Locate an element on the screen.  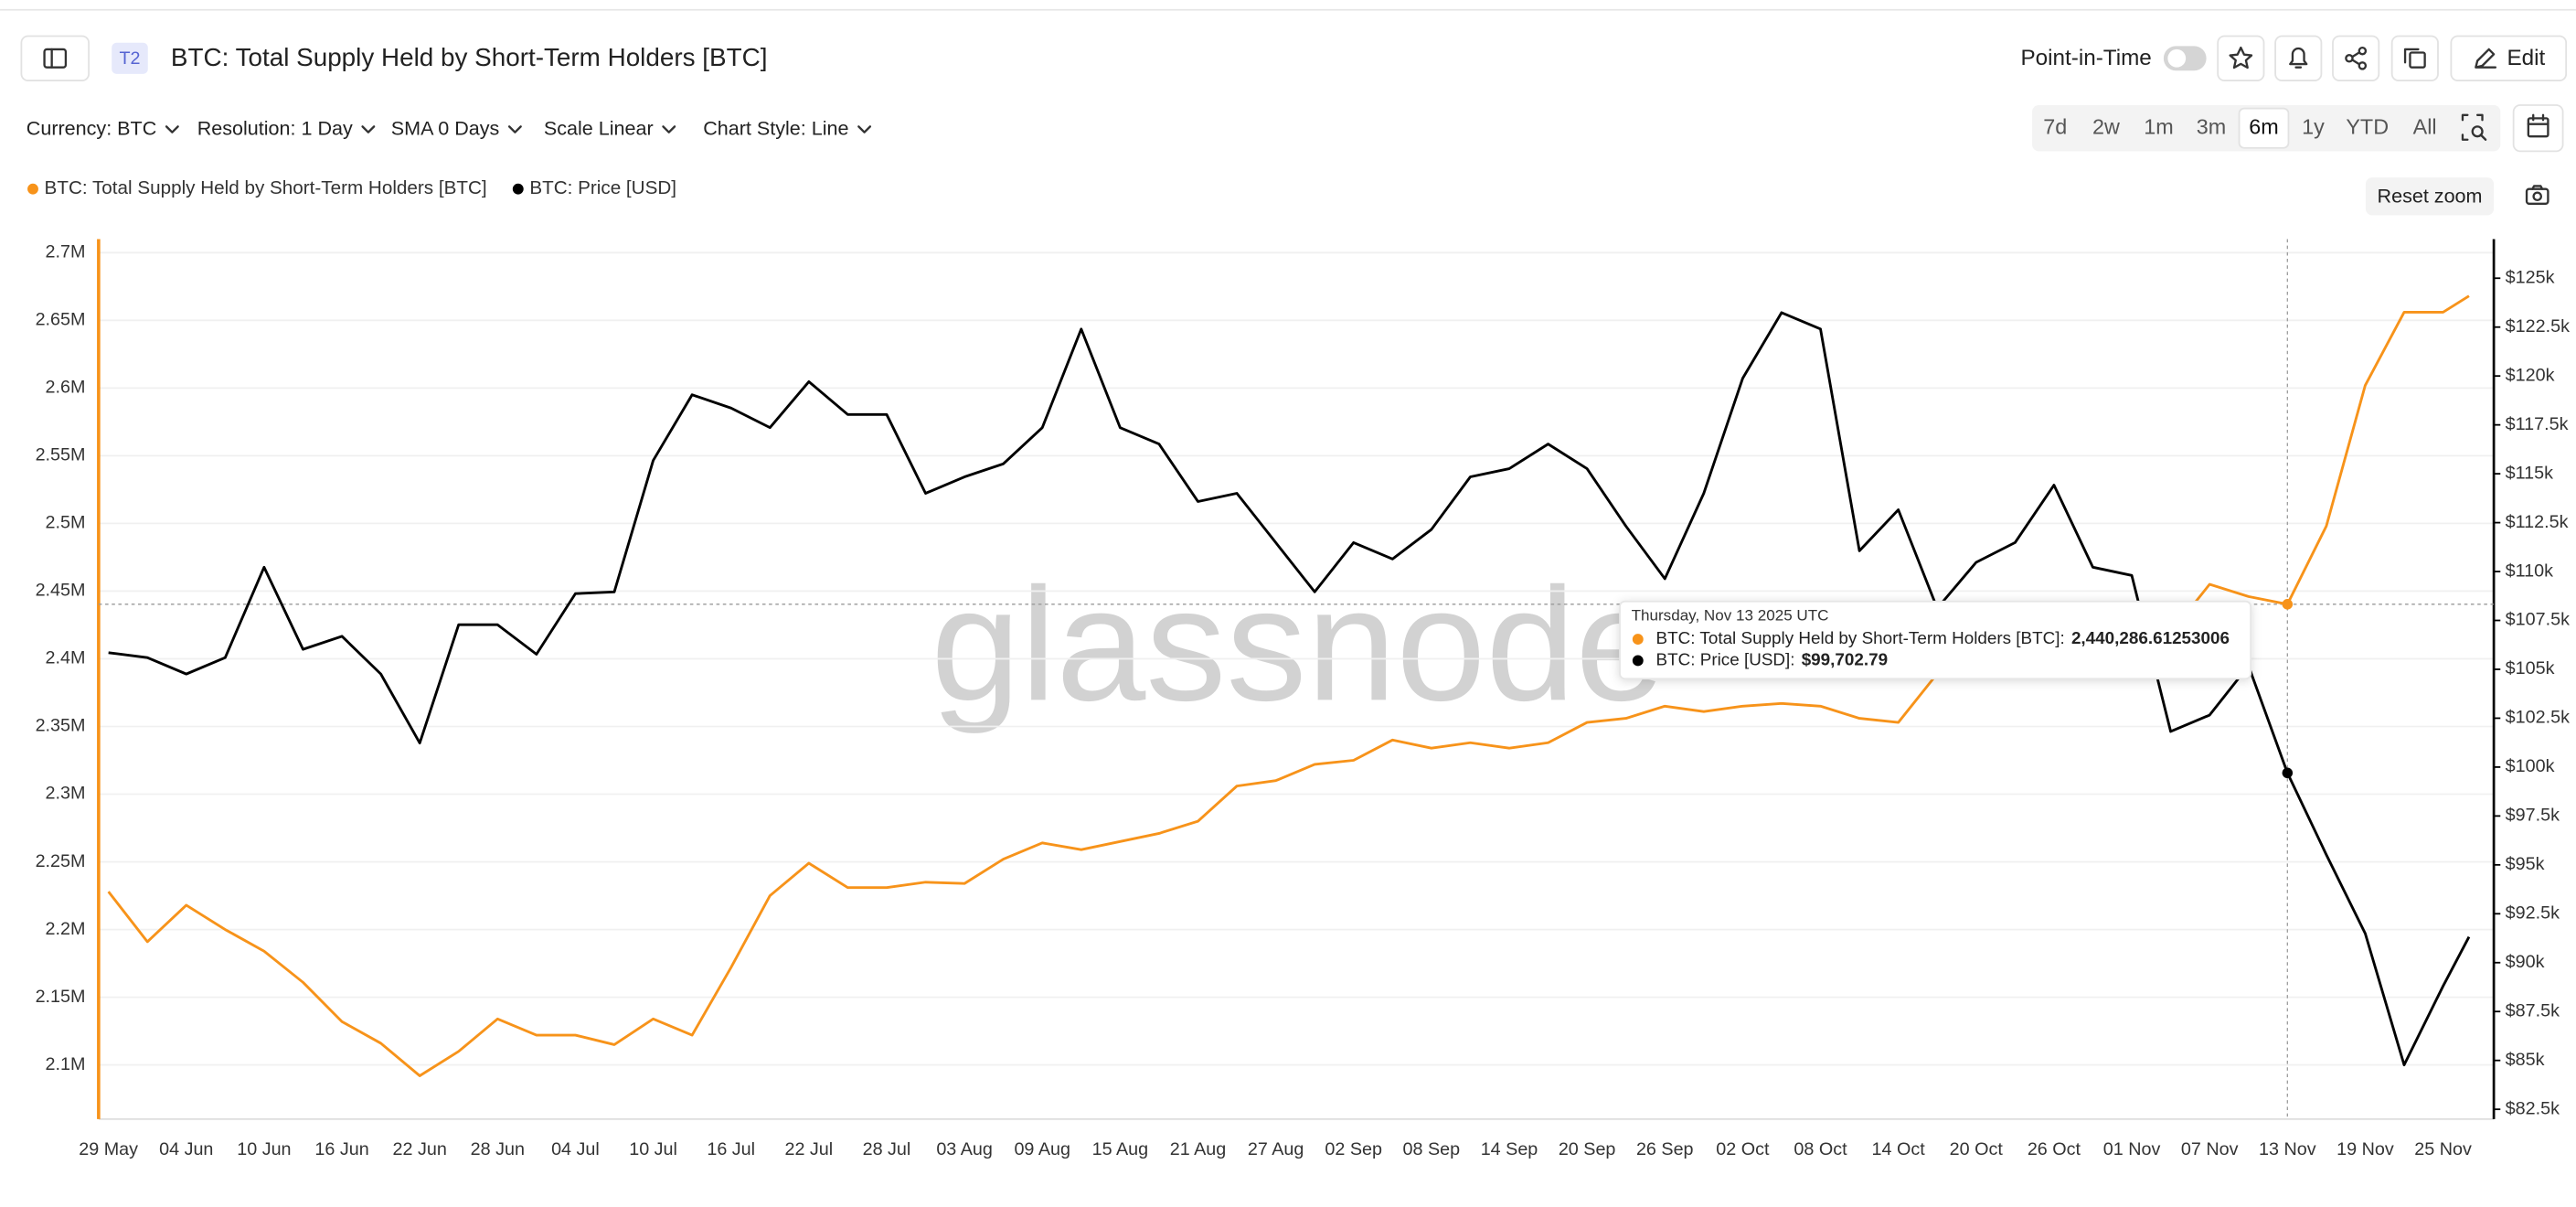
reset-zoom-button: Reset zoom is located at coordinates (2430, 196).